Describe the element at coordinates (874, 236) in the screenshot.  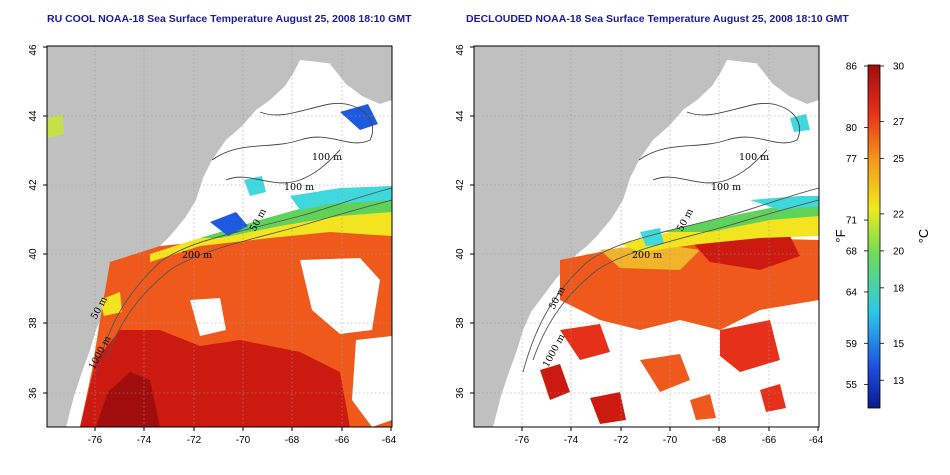
I see `colorbar-gradient` at that location.